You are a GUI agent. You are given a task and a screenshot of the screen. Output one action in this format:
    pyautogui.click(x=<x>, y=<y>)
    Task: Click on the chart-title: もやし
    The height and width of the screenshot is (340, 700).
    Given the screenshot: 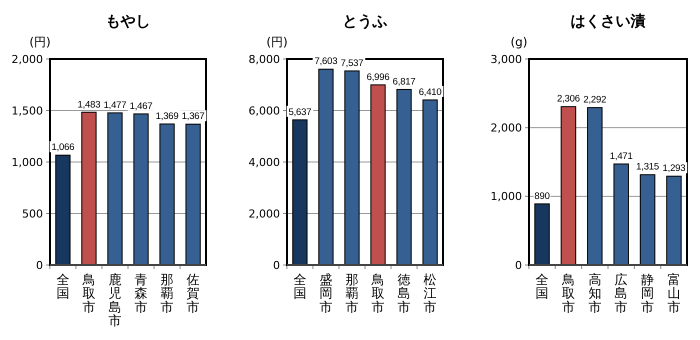 What is the action you would take?
    pyautogui.click(x=128, y=21)
    